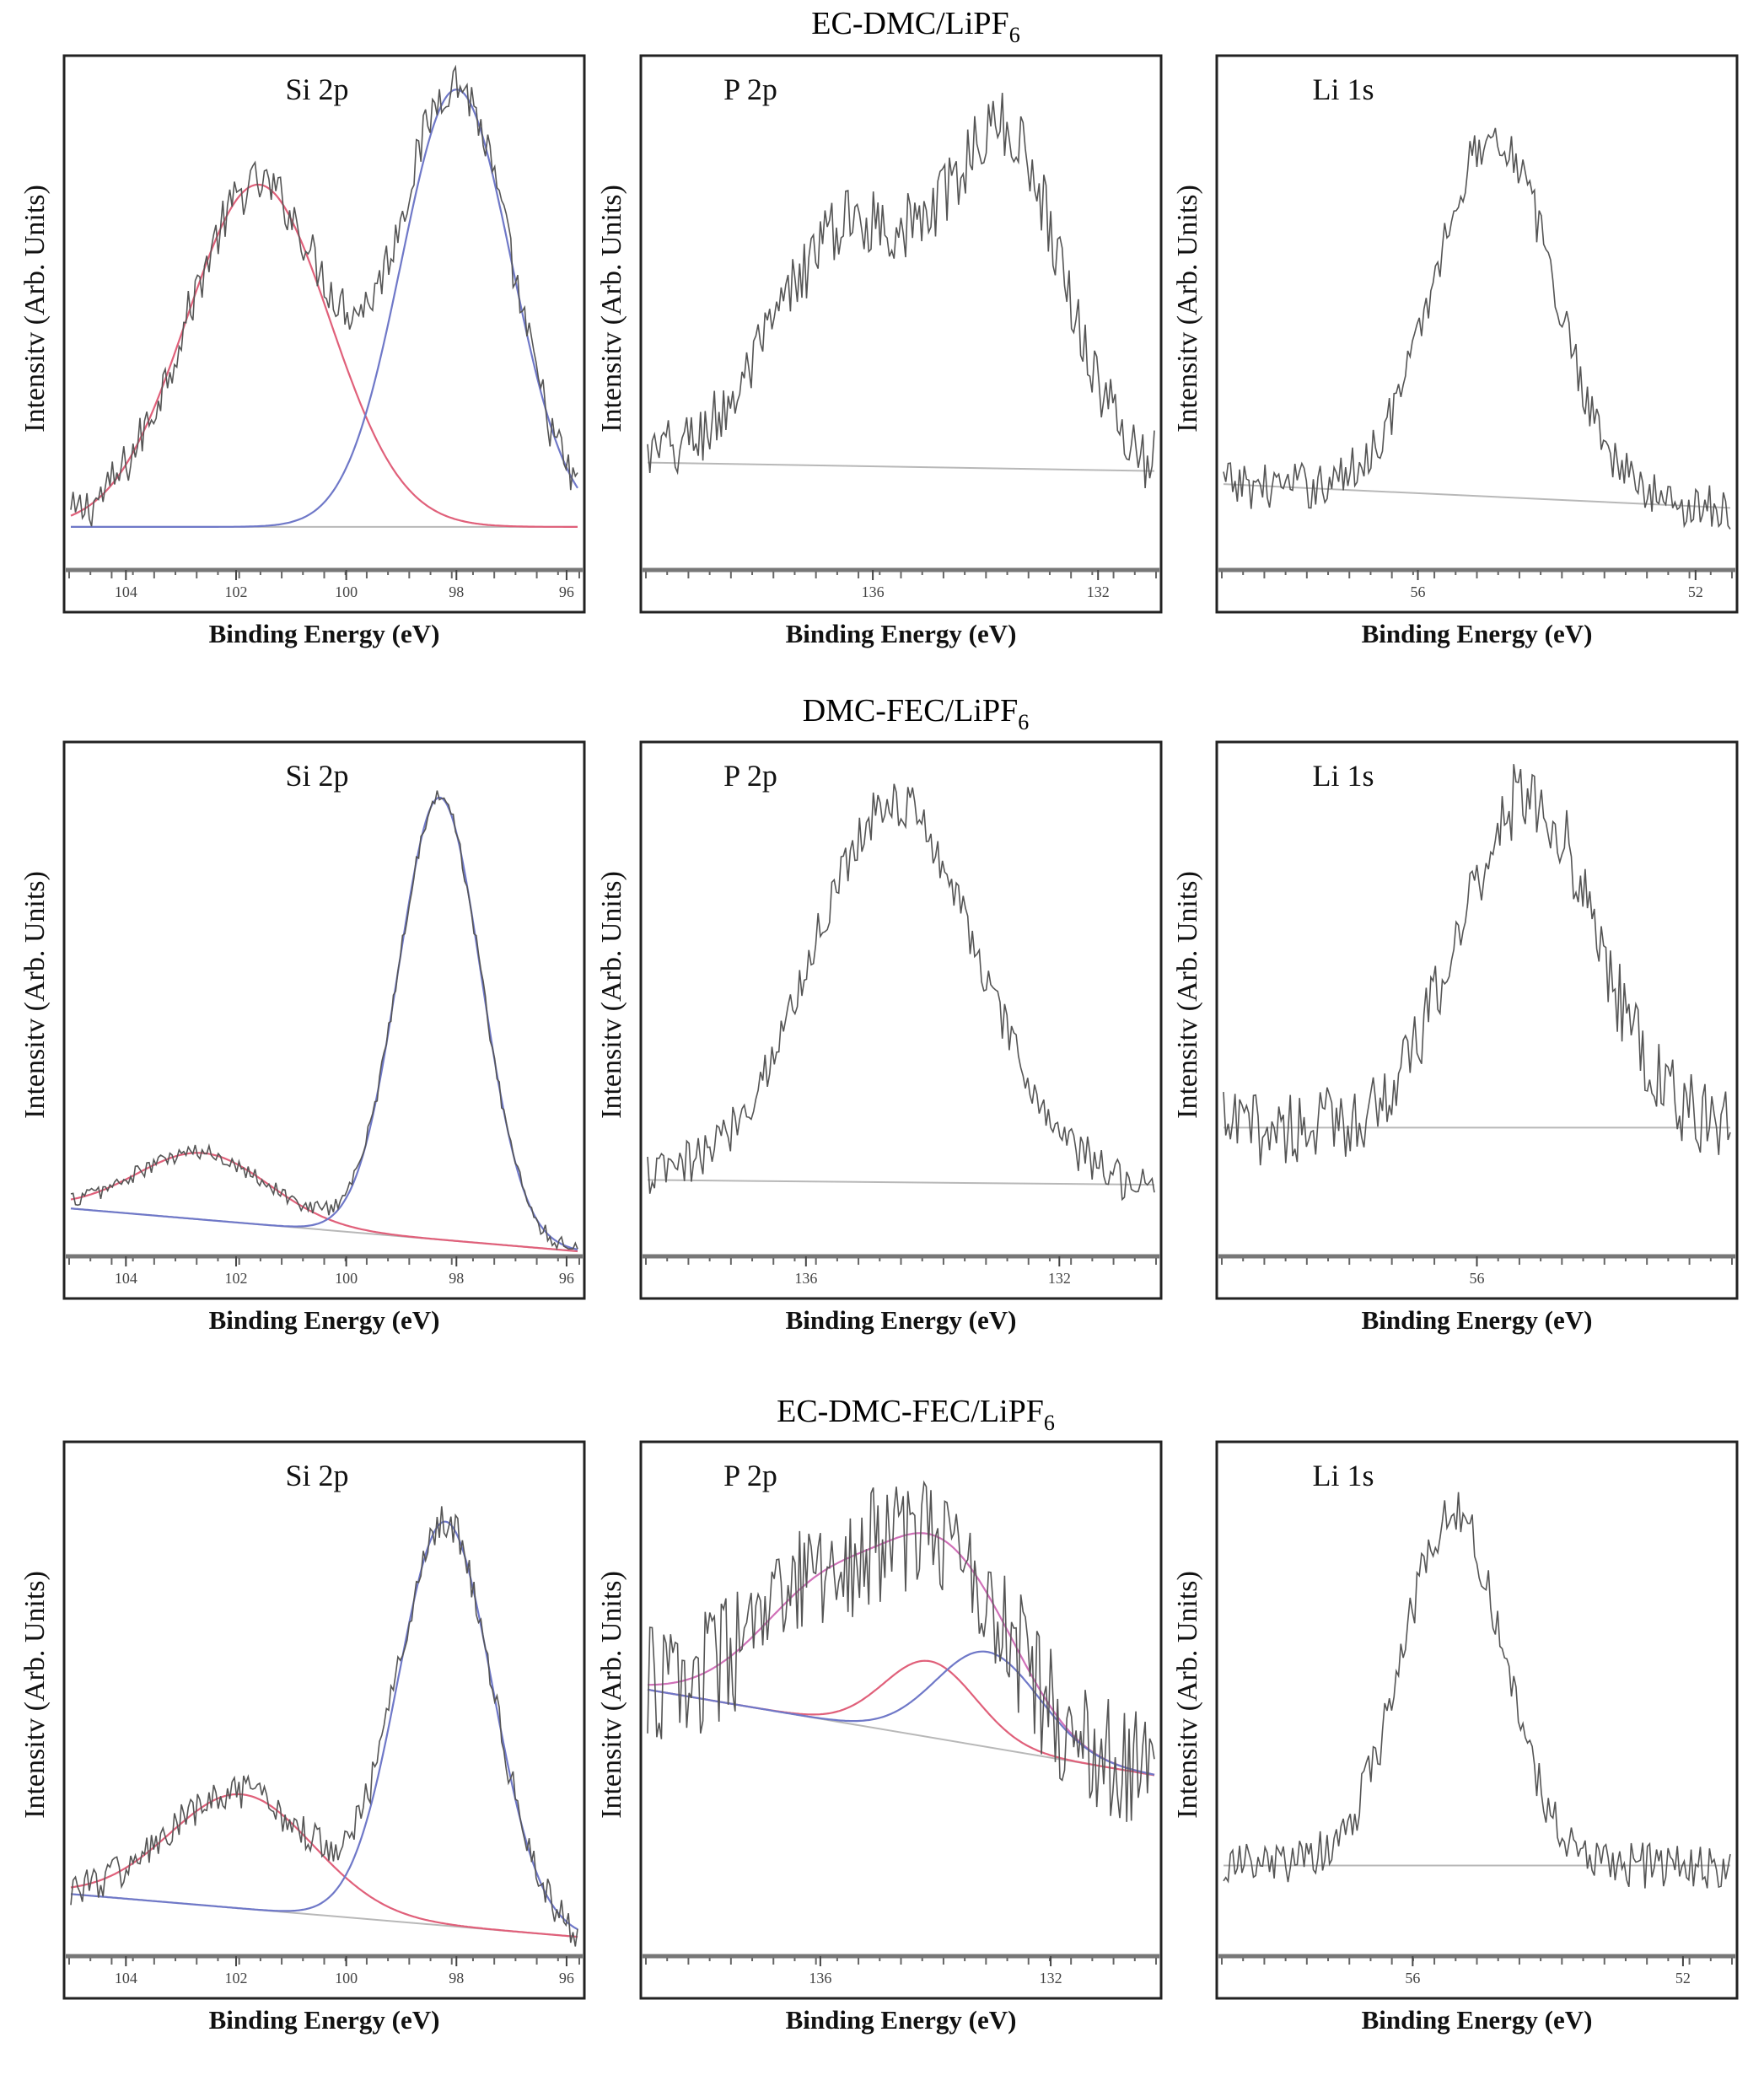 The height and width of the screenshot is (2086, 1764). I want to click on row-title-1-sub: 6, so click(1023, 722).